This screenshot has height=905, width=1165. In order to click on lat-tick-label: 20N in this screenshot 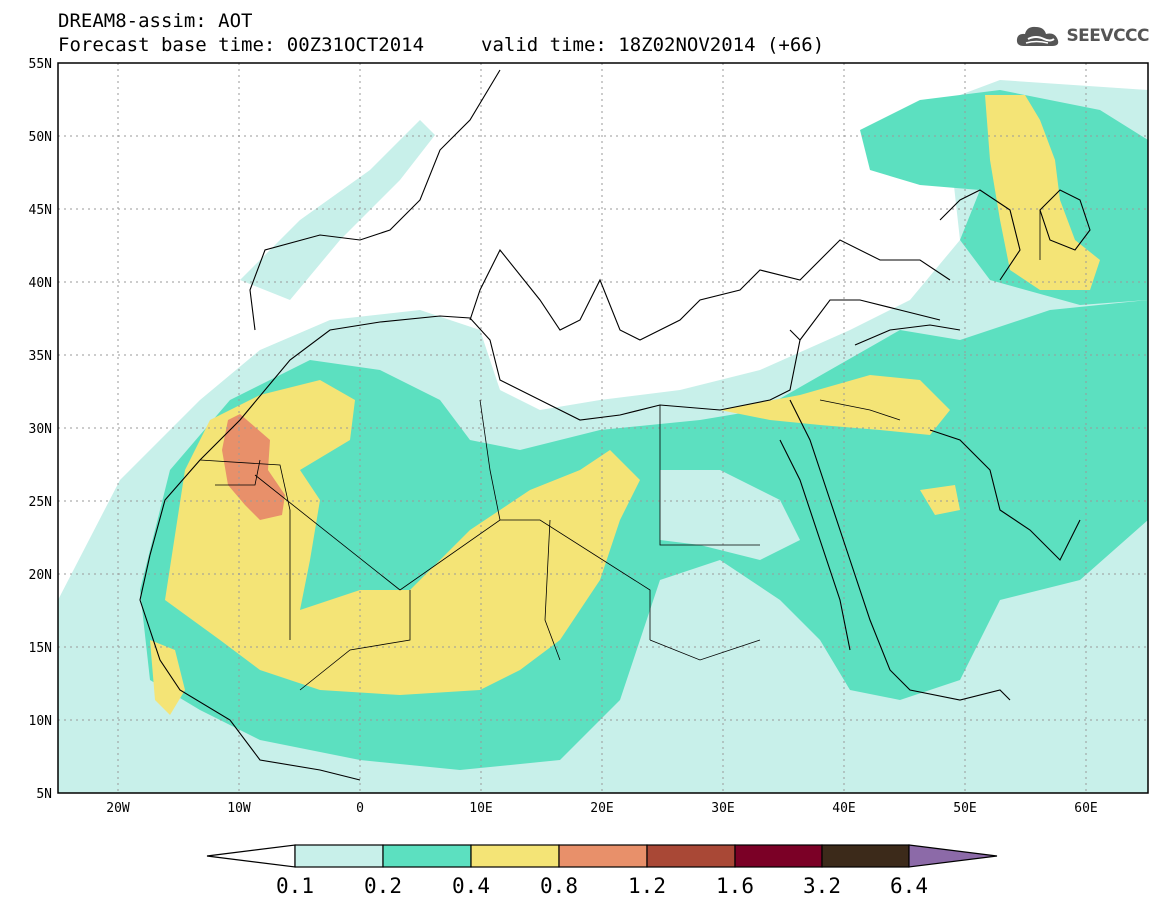, I will do `click(40, 575)`.